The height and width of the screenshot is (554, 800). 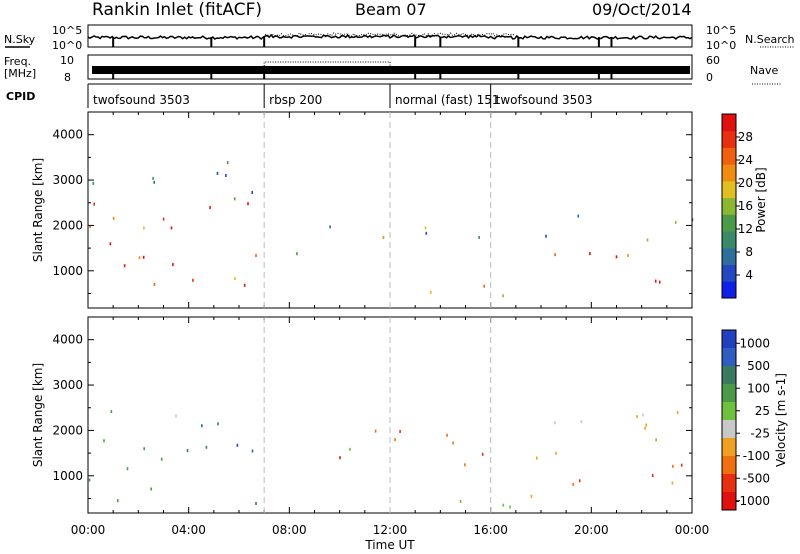 What do you see at coordinates (749, 275) in the screenshot?
I see `power-colorbar-tick-label: 4` at bounding box center [749, 275].